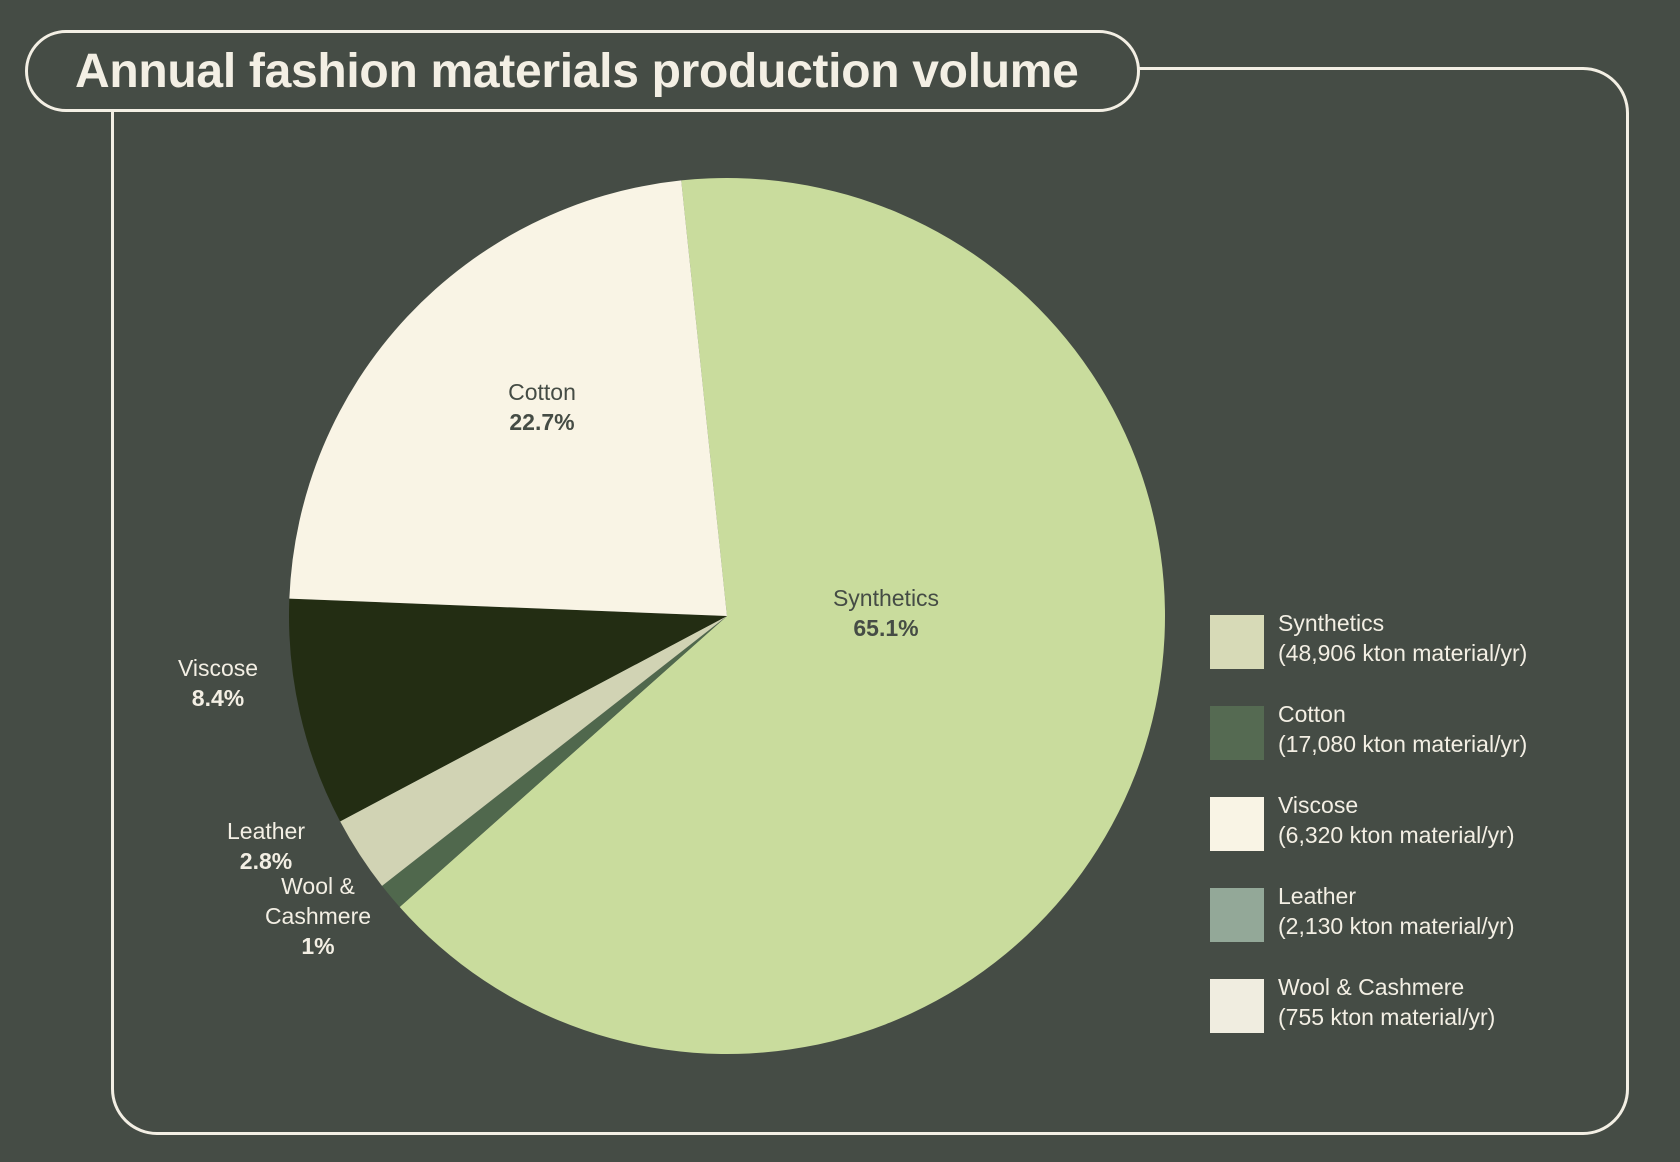 The width and height of the screenshot is (1680, 1162). What do you see at coordinates (1386, 1002) in the screenshot?
I see `legend-text: Wool & Cashmere (755 kton material/yr)` at bounding box center [1386, 1002].